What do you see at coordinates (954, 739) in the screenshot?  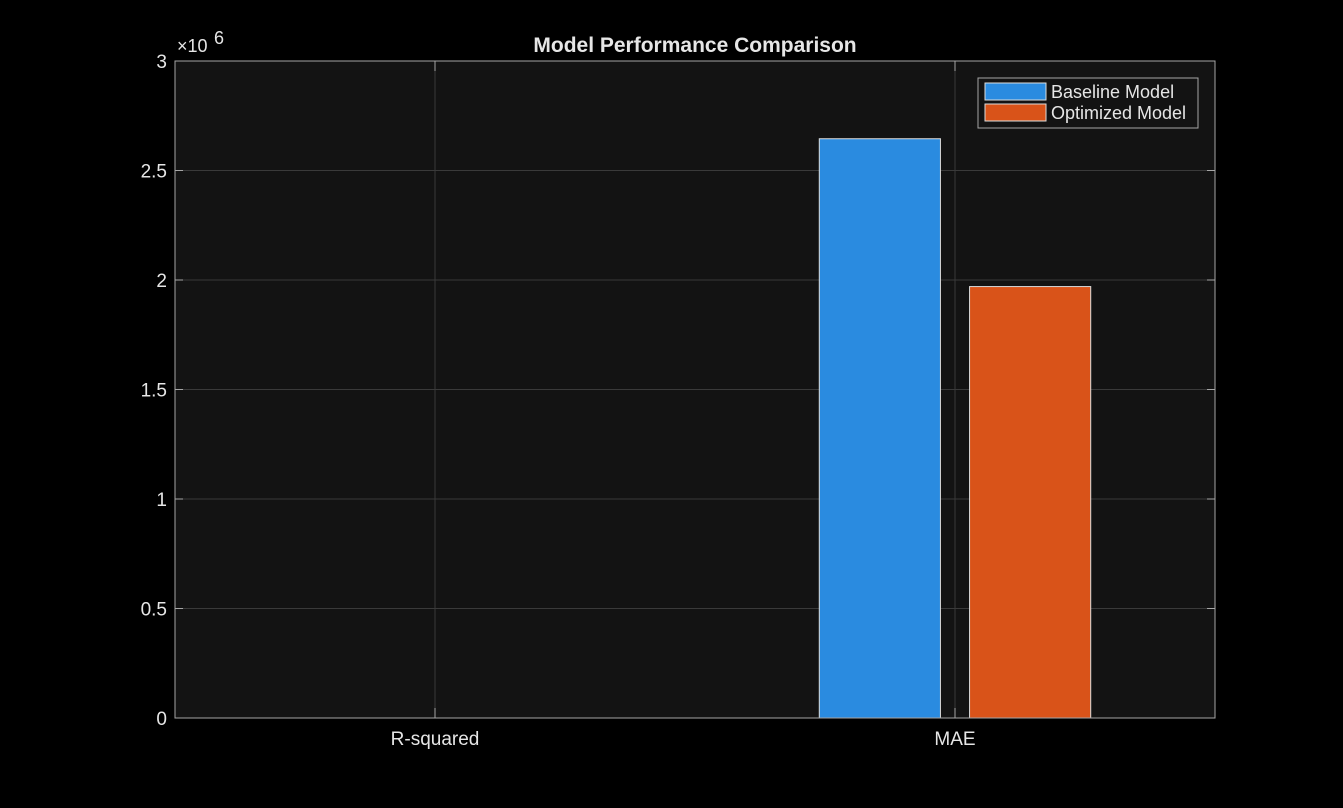 I see `x-tick-label: MAE` at bounding box center [954, 739].